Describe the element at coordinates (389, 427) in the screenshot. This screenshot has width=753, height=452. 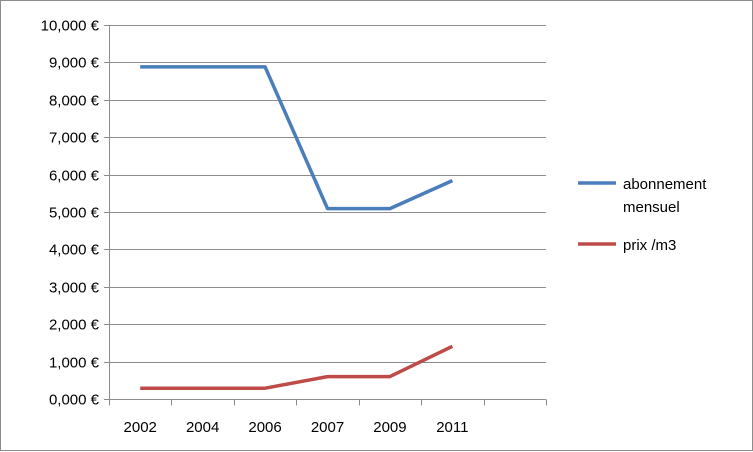
I see `x-tick-label: 2009` at that location.